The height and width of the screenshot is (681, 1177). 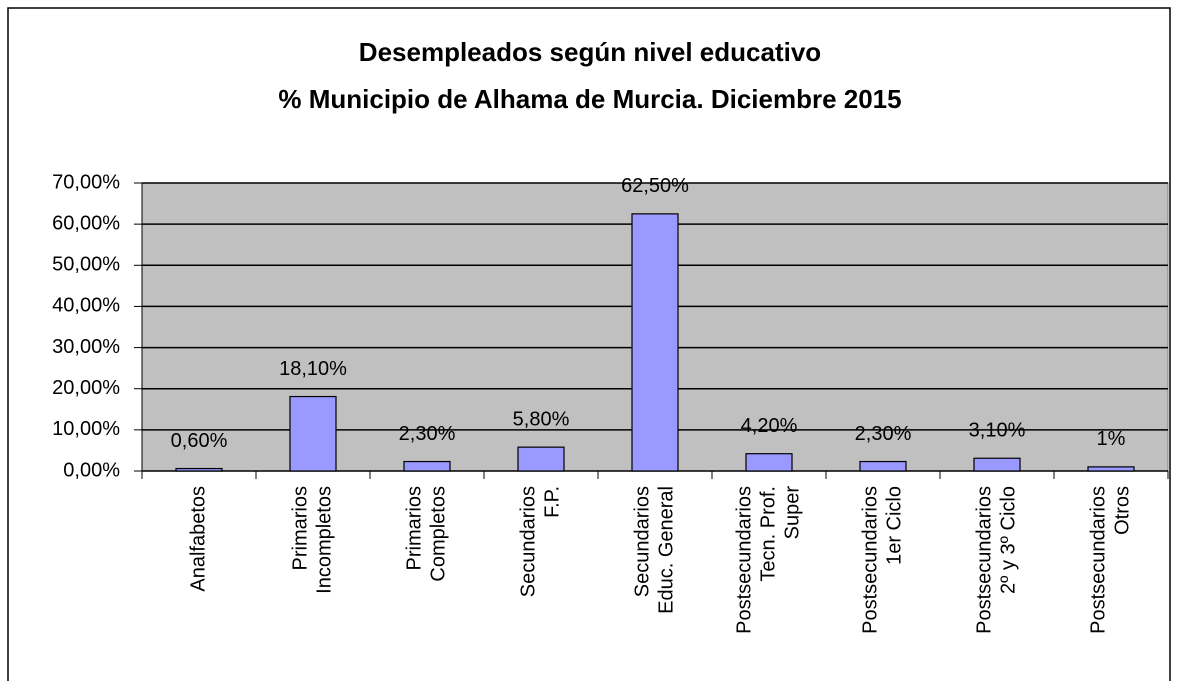 What do you see at coordinates (313, 369) in the screenshot?
I see `value-label: 18,10%` at bounding box center [313, 369].